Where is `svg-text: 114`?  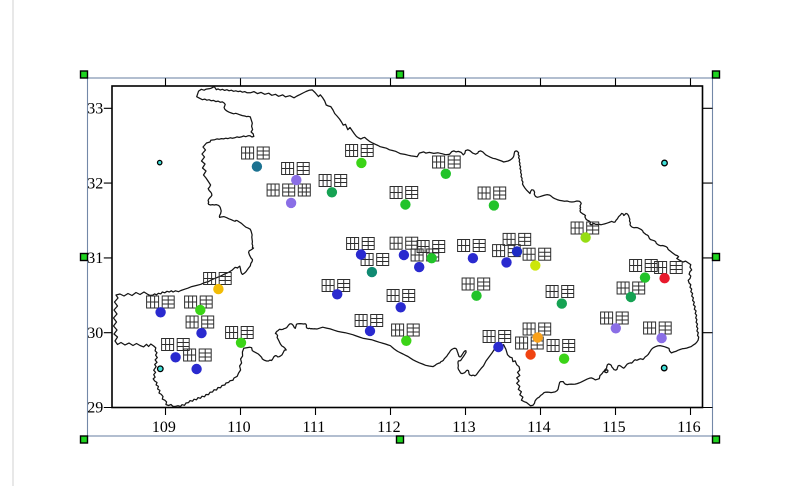 svg-text: 114 is located at coordinates (538, 427).